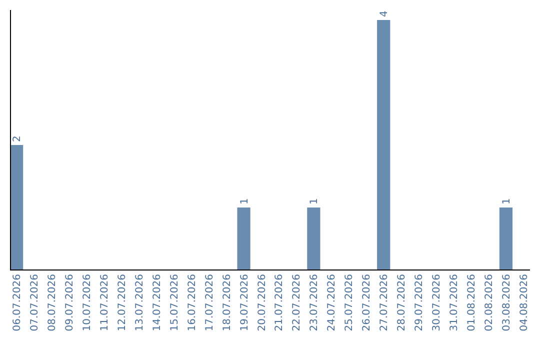 The image size is (540, 340). I want to click on x-tick-label: 09.07.2026, so click(70, 303).